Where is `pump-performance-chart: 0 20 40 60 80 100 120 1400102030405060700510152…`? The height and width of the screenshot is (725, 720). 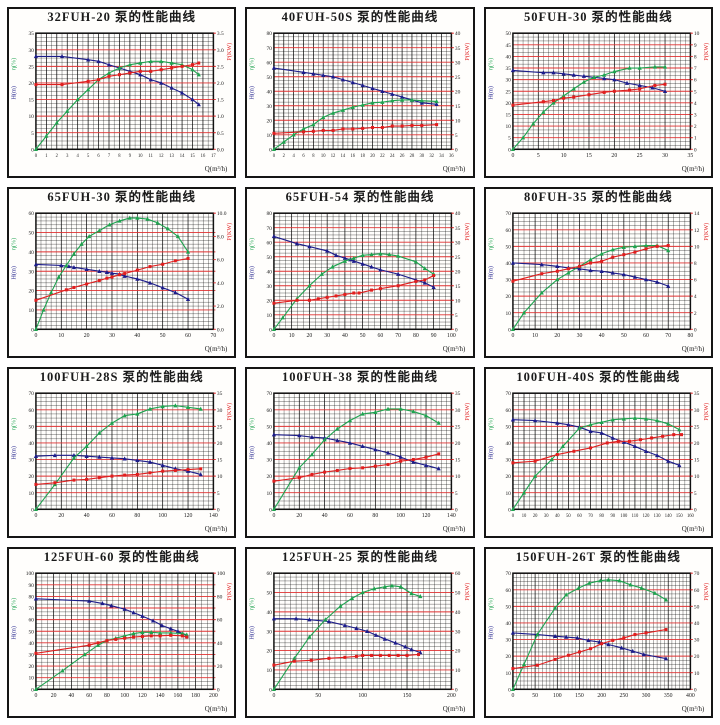 pump-performance-chart: 0 20 40 60 80 100 120 1400102030405060700510152… is located at coordinates (122, 462).